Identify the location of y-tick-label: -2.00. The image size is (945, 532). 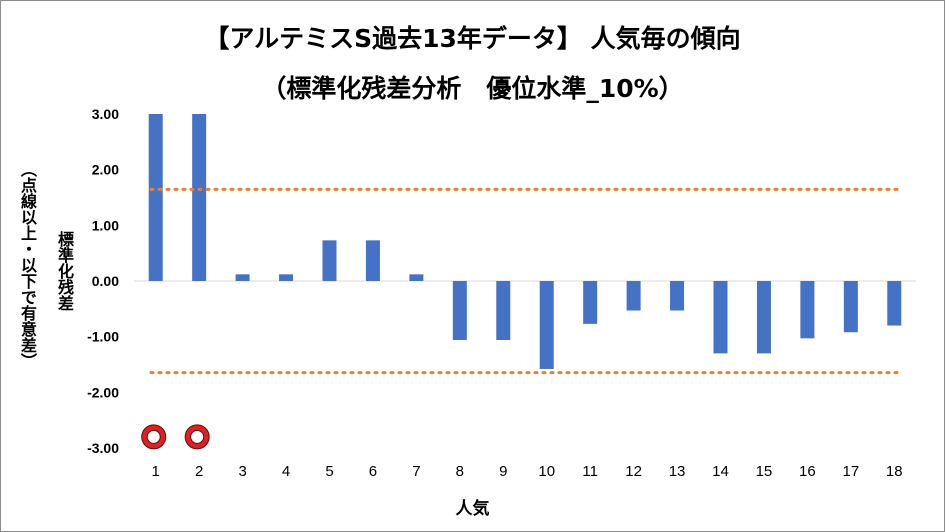
(103, 392).